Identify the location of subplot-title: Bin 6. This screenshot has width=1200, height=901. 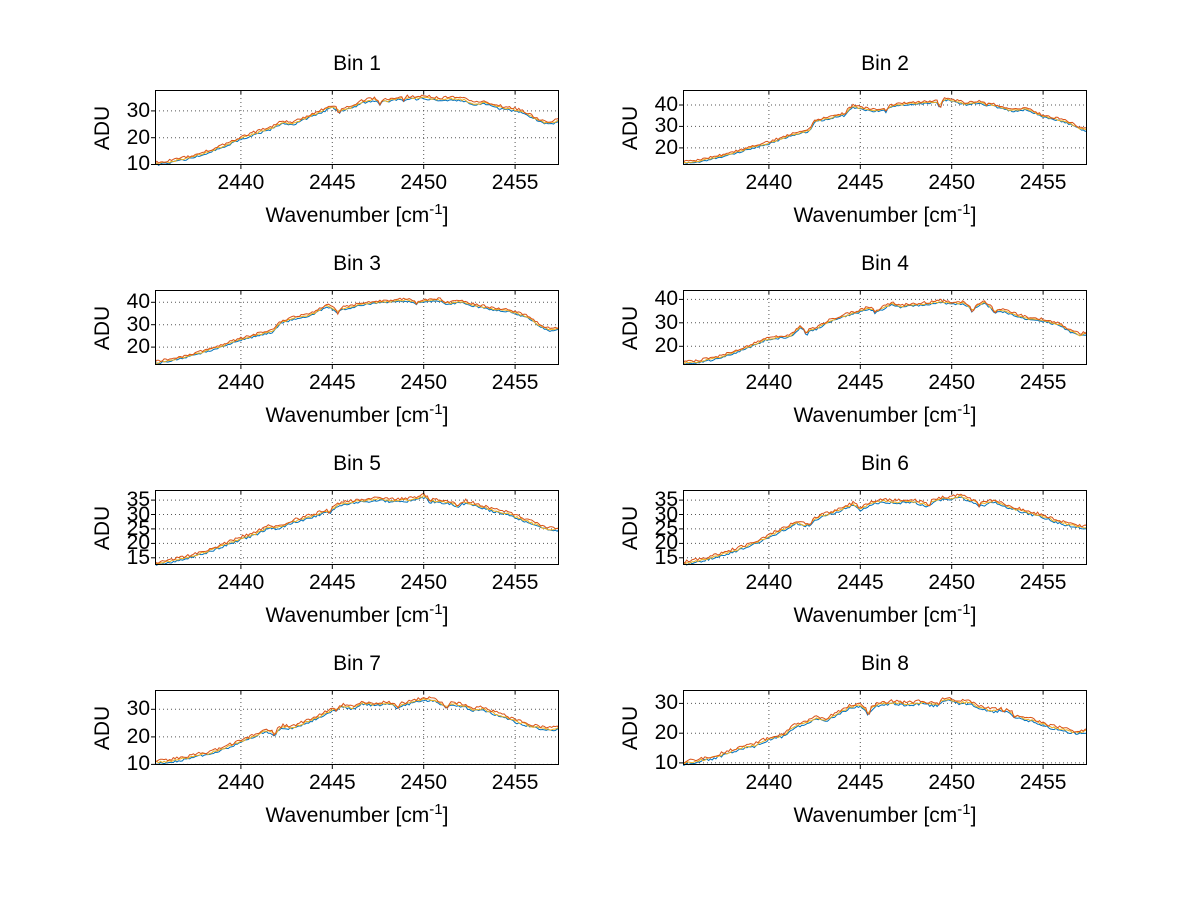
(885, 463).